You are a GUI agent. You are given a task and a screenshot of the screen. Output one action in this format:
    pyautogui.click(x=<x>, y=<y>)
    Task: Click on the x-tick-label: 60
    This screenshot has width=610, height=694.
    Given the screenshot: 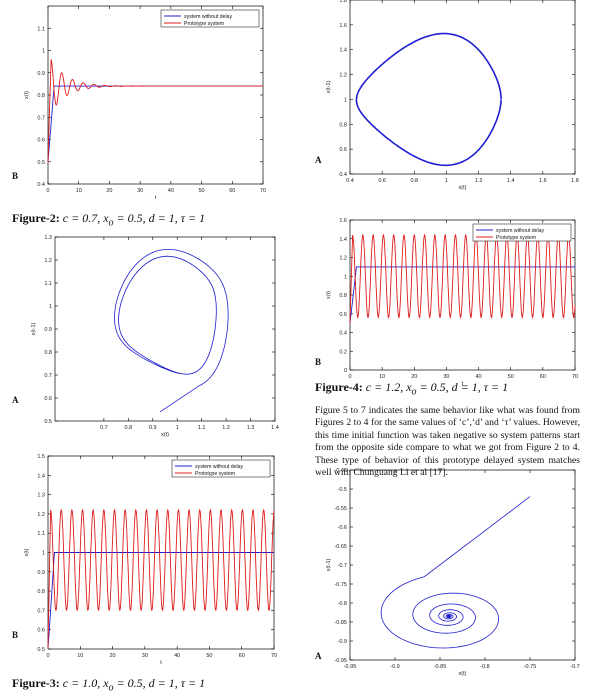 What is the action you would take?
    pyautogui.click(x=232, y=191)
    